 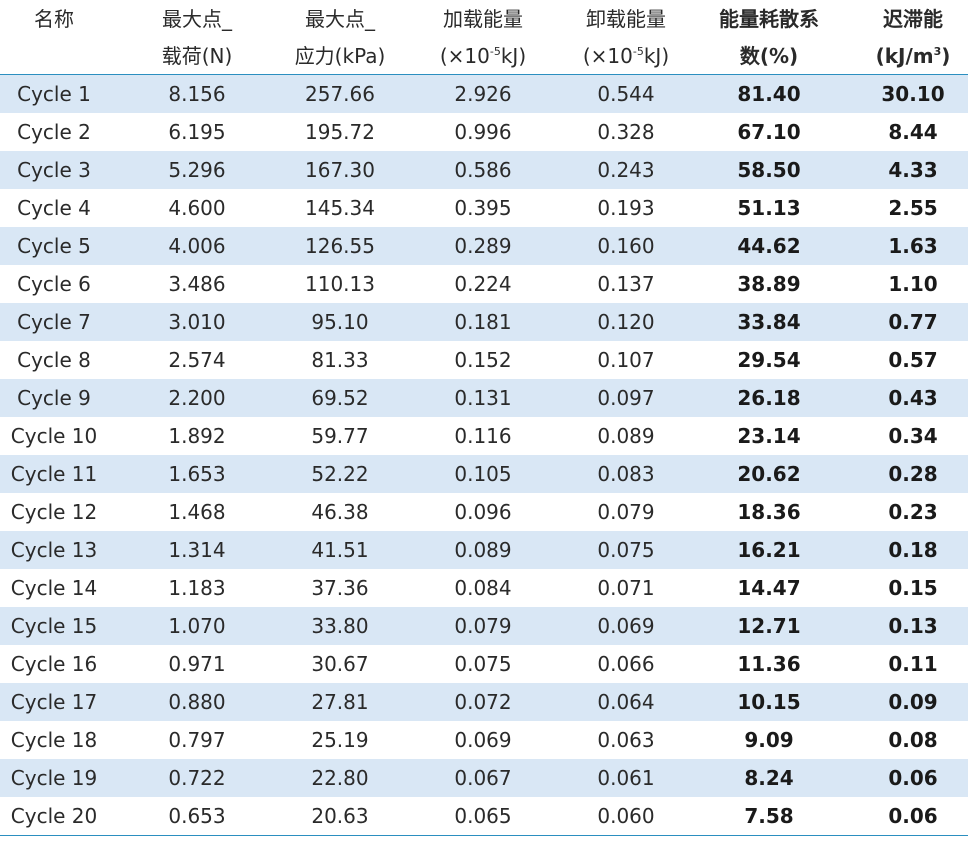 What do you see at coordinates (769, 474) in the screenshot?
I see `cell-dissipation-coefficient: 20.62` at bounding box center [769, 474].